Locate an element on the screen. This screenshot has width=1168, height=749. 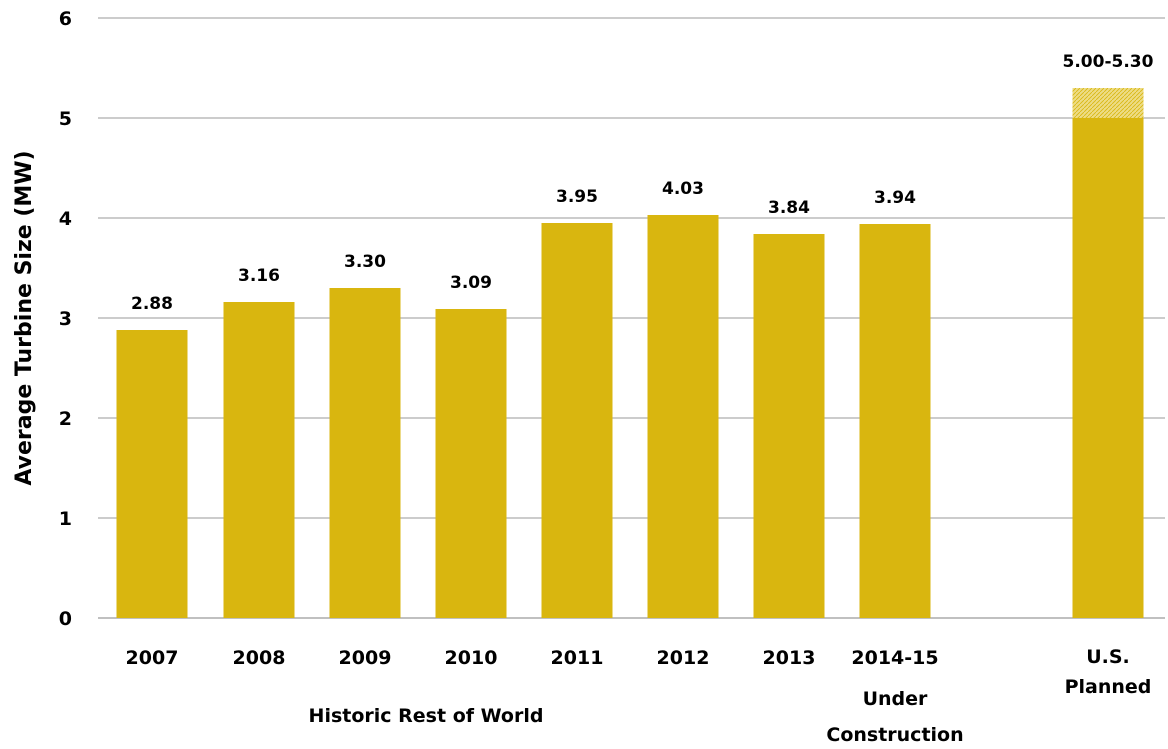
group-label-under-construction: Under Construction is located at coordinates (894, 717).